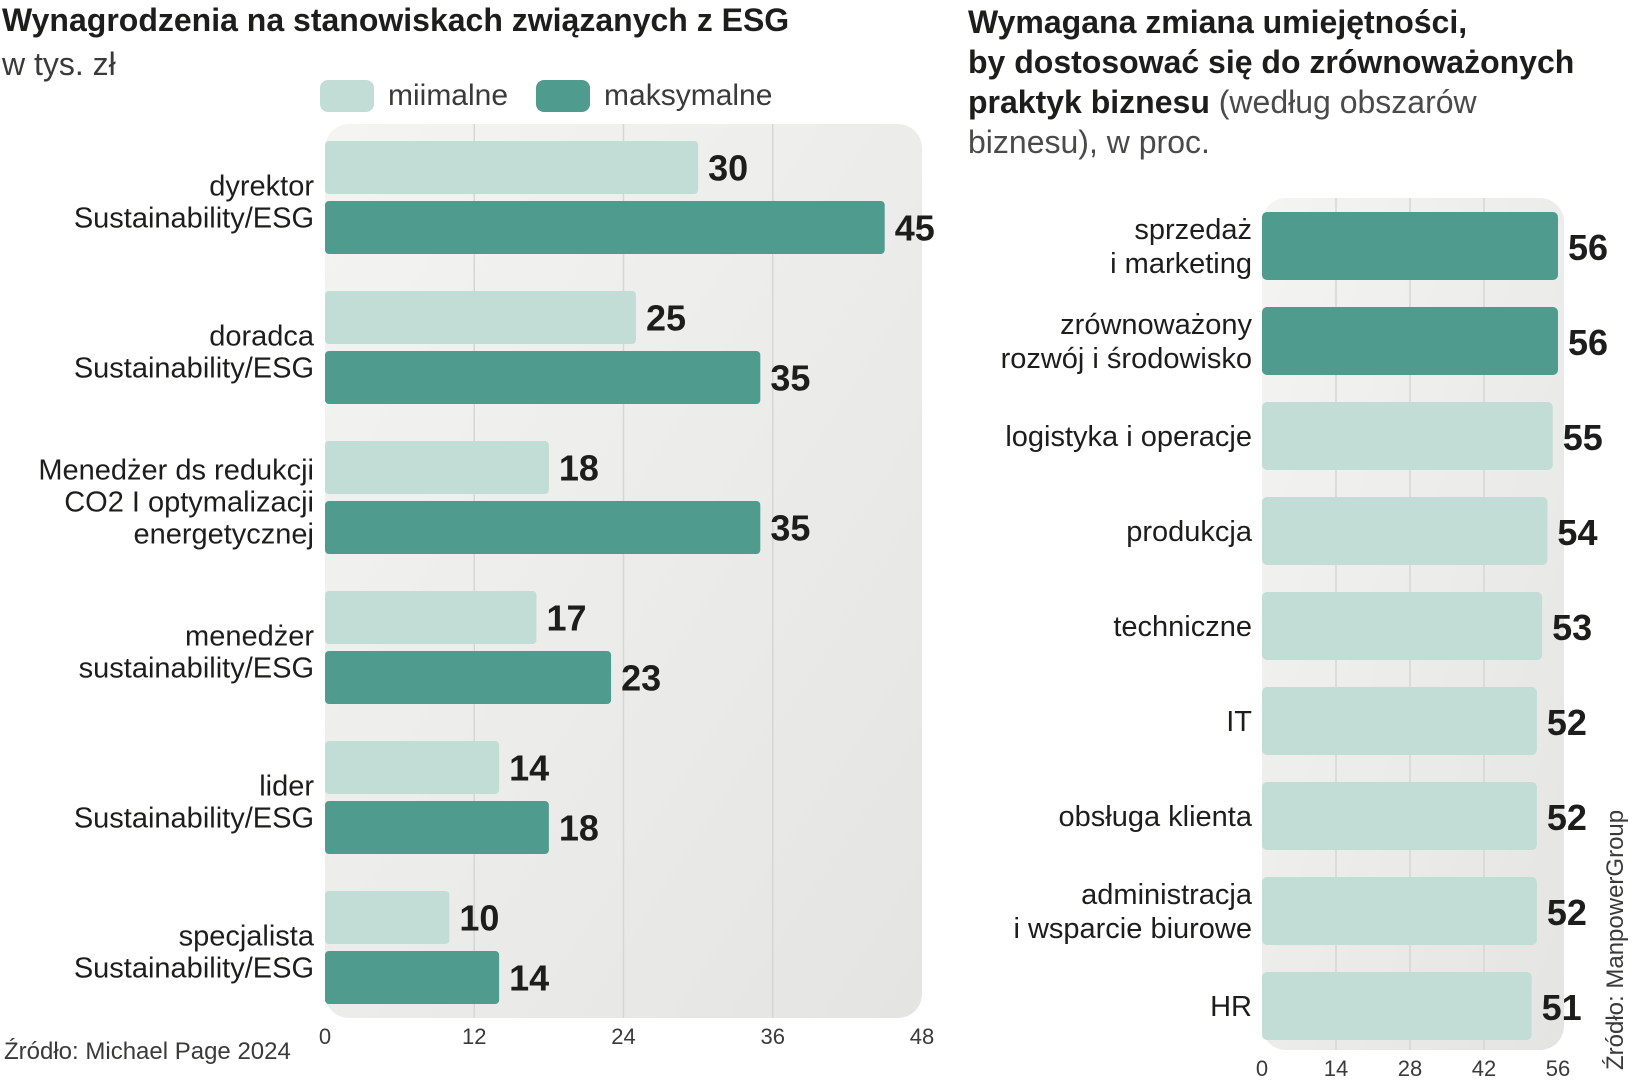 This screenshot has width=1644, height=1080. I want to click on legend-item-max: maksymalne, so click(654, 96).